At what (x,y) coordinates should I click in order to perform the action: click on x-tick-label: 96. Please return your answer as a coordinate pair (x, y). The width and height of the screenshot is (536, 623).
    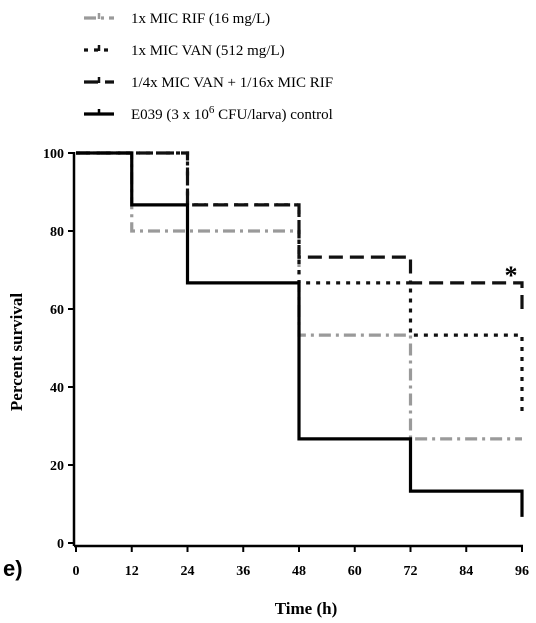
    Looking at the image, I should click on (522, 571).